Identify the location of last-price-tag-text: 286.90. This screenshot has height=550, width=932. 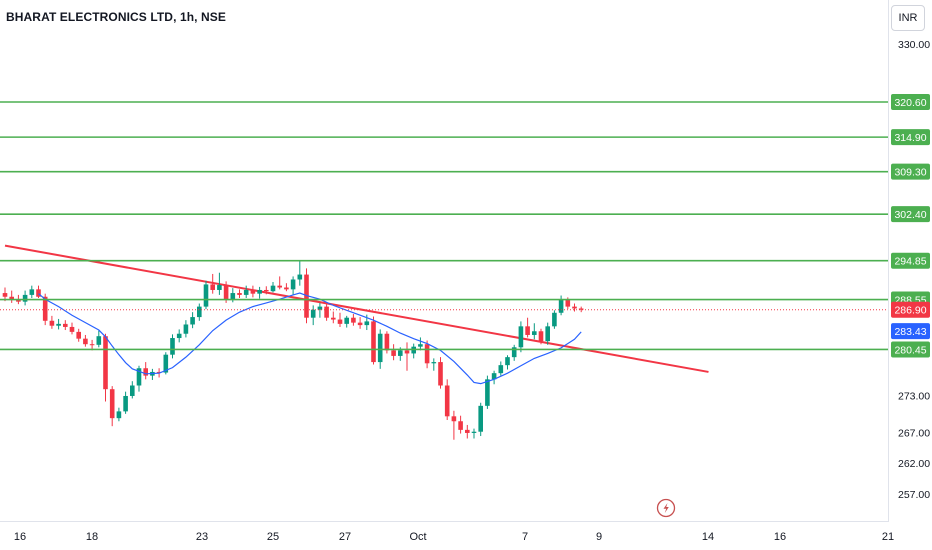
(910, 311).